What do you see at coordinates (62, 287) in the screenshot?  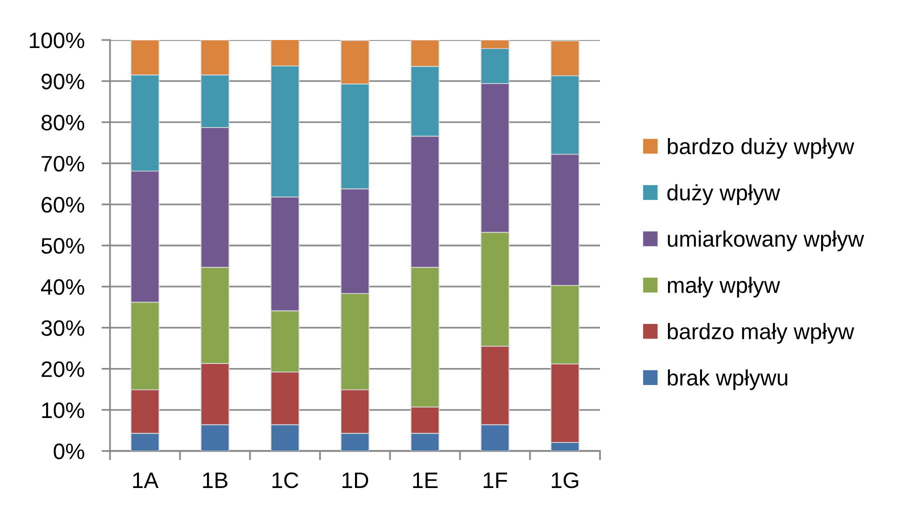 I see `y-tick-label: 40%` at bounding box center [62, 287].